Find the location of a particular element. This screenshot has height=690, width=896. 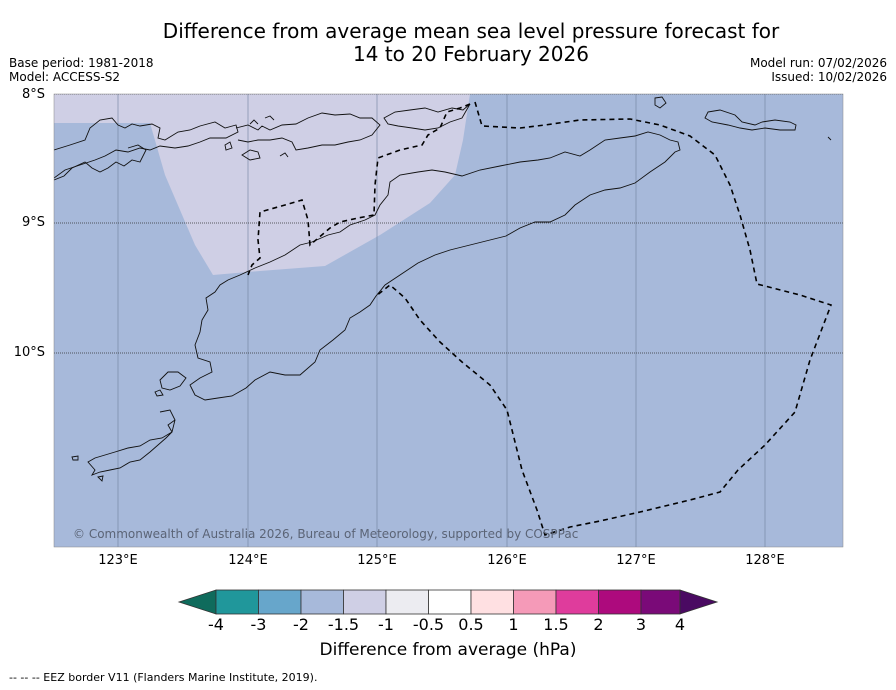

run-info: Model run: 07/02/2026 Issued: 10/02/2026 is located at coordinates (818, 70).